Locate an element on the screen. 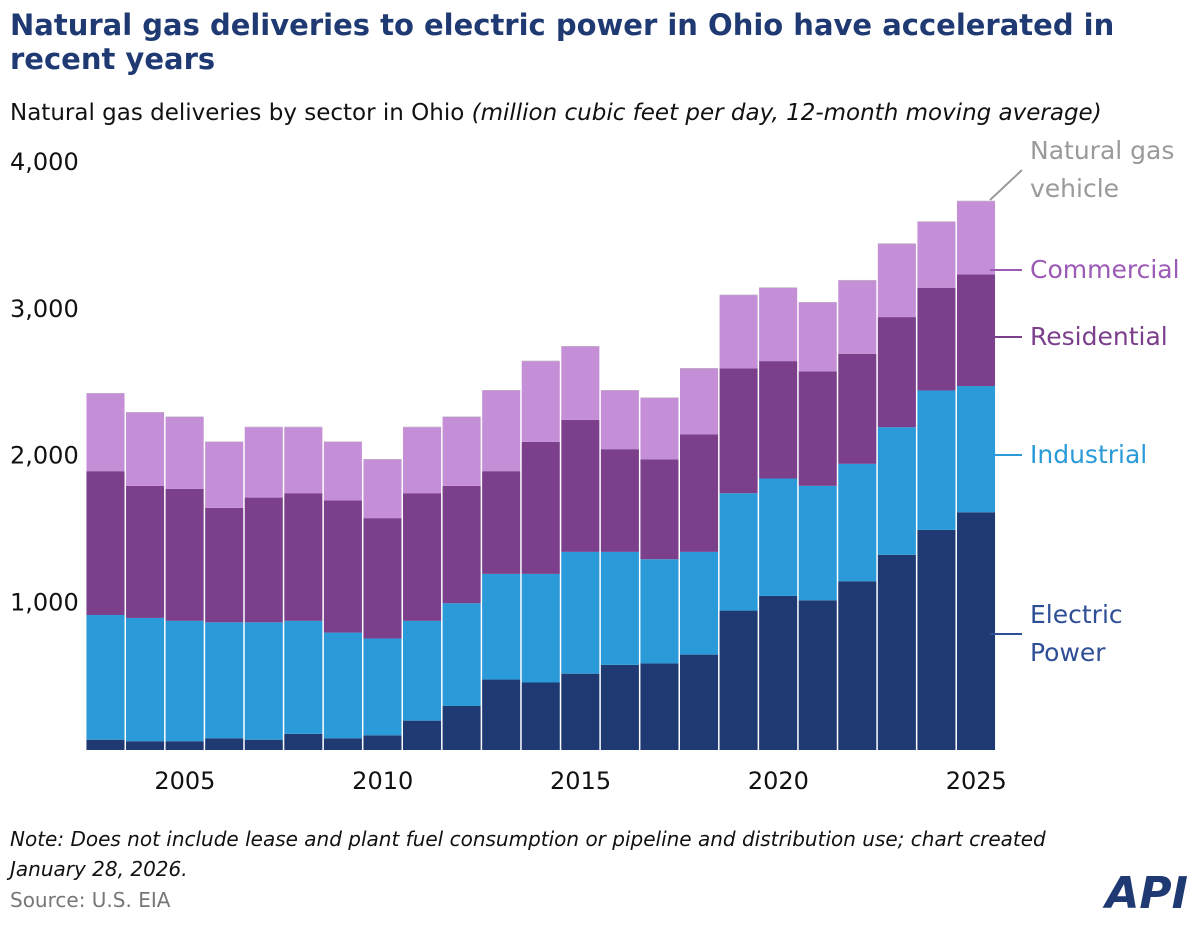  y-tick-label: 4,000 is located at coordinates (44, 162).